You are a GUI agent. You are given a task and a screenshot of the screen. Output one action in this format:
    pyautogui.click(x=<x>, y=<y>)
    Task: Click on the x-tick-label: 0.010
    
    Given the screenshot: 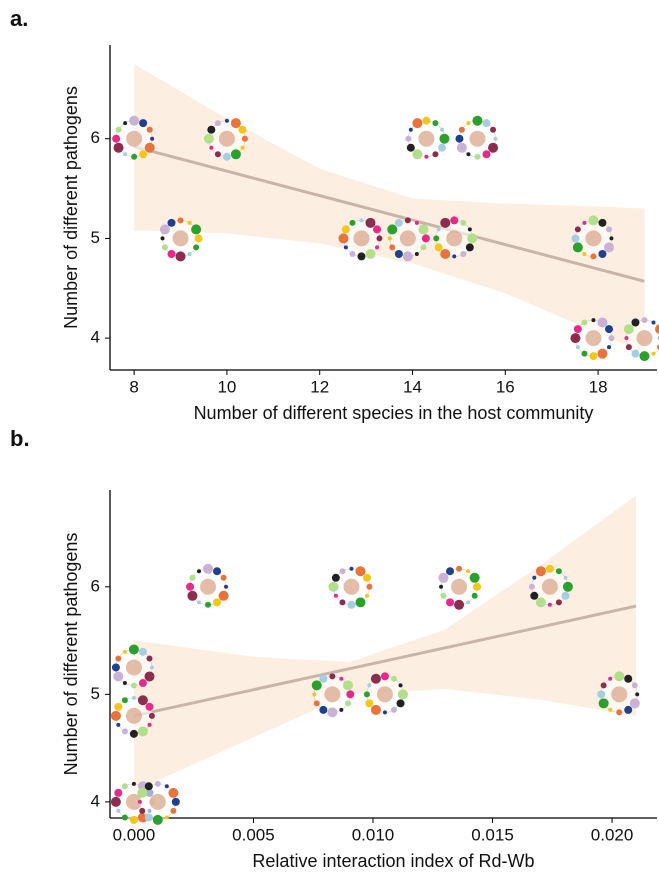 What is the action you would take?
    pyautogui.click(x=373, y=834)
    